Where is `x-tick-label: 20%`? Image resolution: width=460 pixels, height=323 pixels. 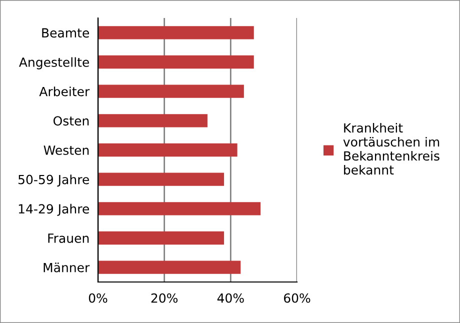 x-tick-label: 20% is located at coordinates (164, 298).